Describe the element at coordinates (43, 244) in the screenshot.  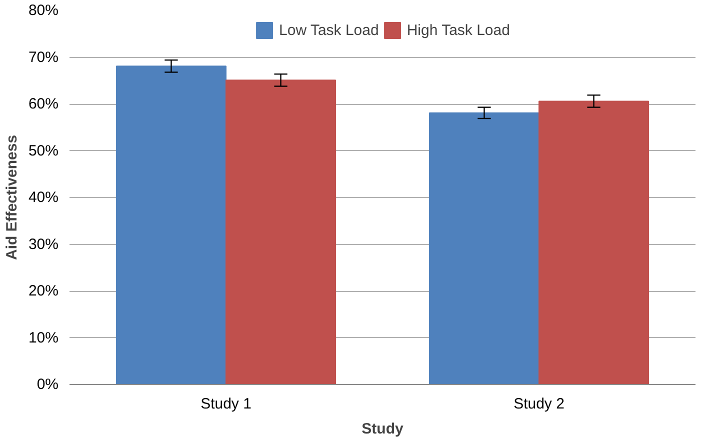
I see `y-tick-label: 30%` at that location.